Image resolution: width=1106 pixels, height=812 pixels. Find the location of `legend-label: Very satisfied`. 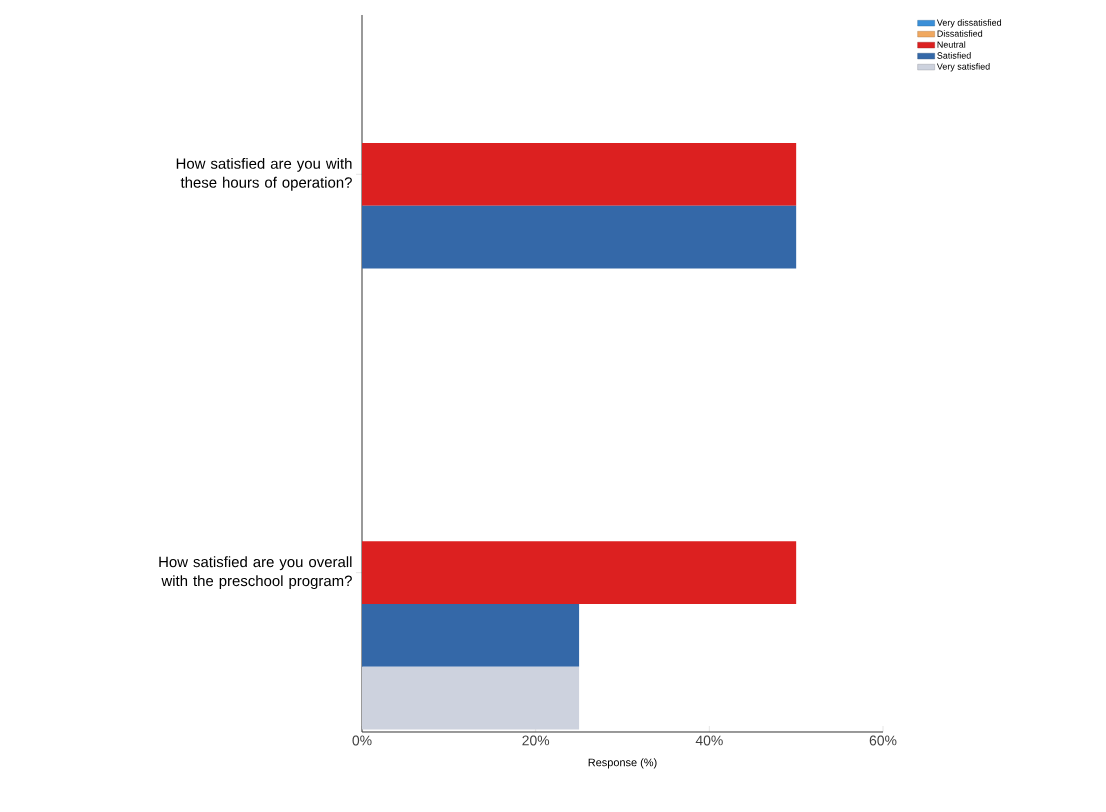

legend-label: Very satisfied is located at coordinates (963, 67).